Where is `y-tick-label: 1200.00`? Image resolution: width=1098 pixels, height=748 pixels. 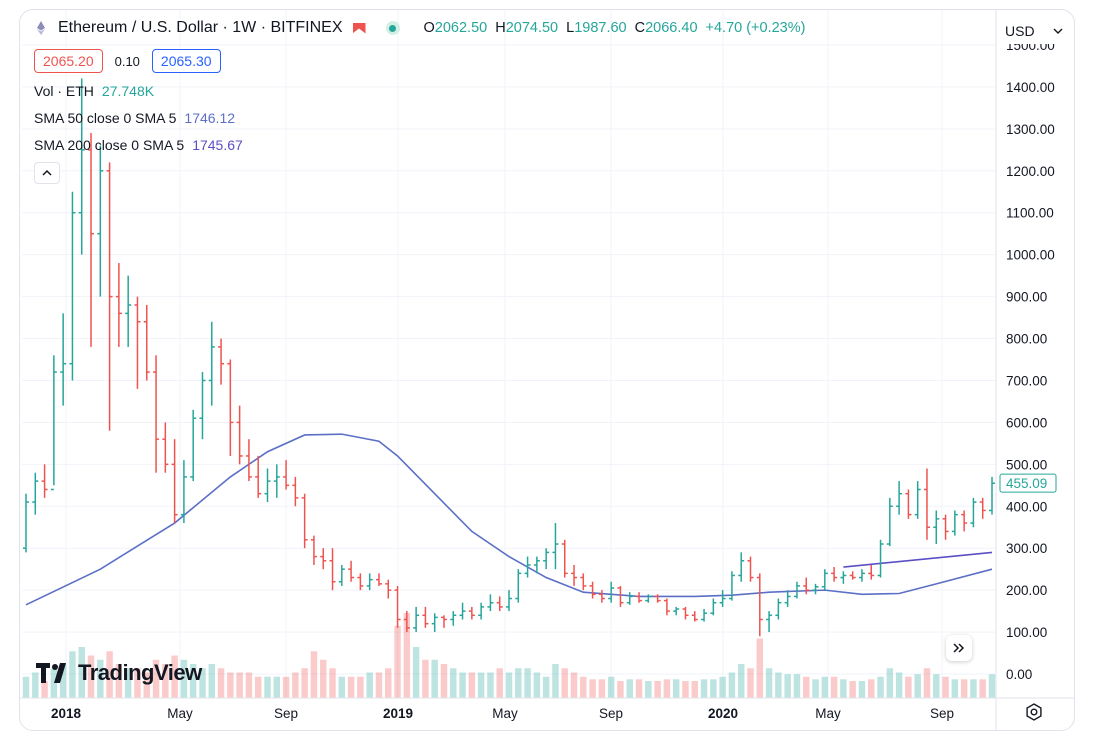 y-tick-label: 1200.00 is located at coordinates (1030, 171).